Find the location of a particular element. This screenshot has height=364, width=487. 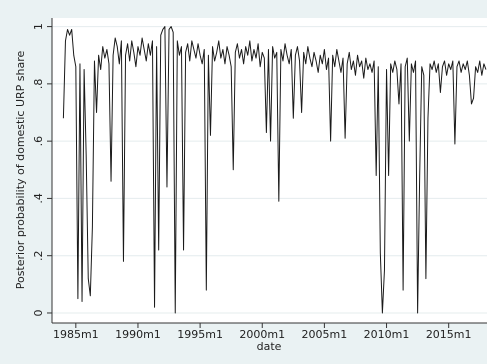

x-tick-label: 1990m1 is located at coordinates (138, 334).